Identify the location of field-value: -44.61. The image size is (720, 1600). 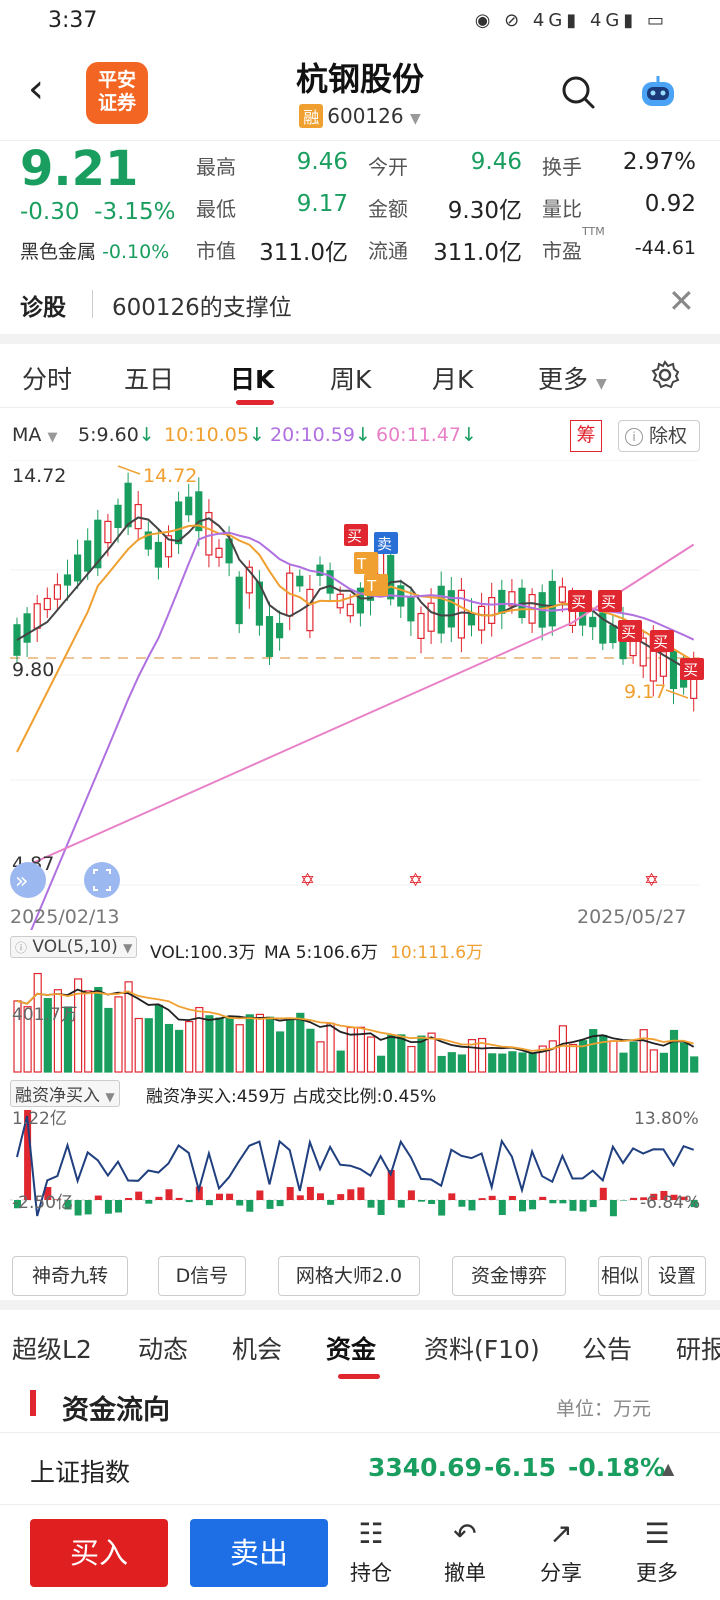
(665, 248).